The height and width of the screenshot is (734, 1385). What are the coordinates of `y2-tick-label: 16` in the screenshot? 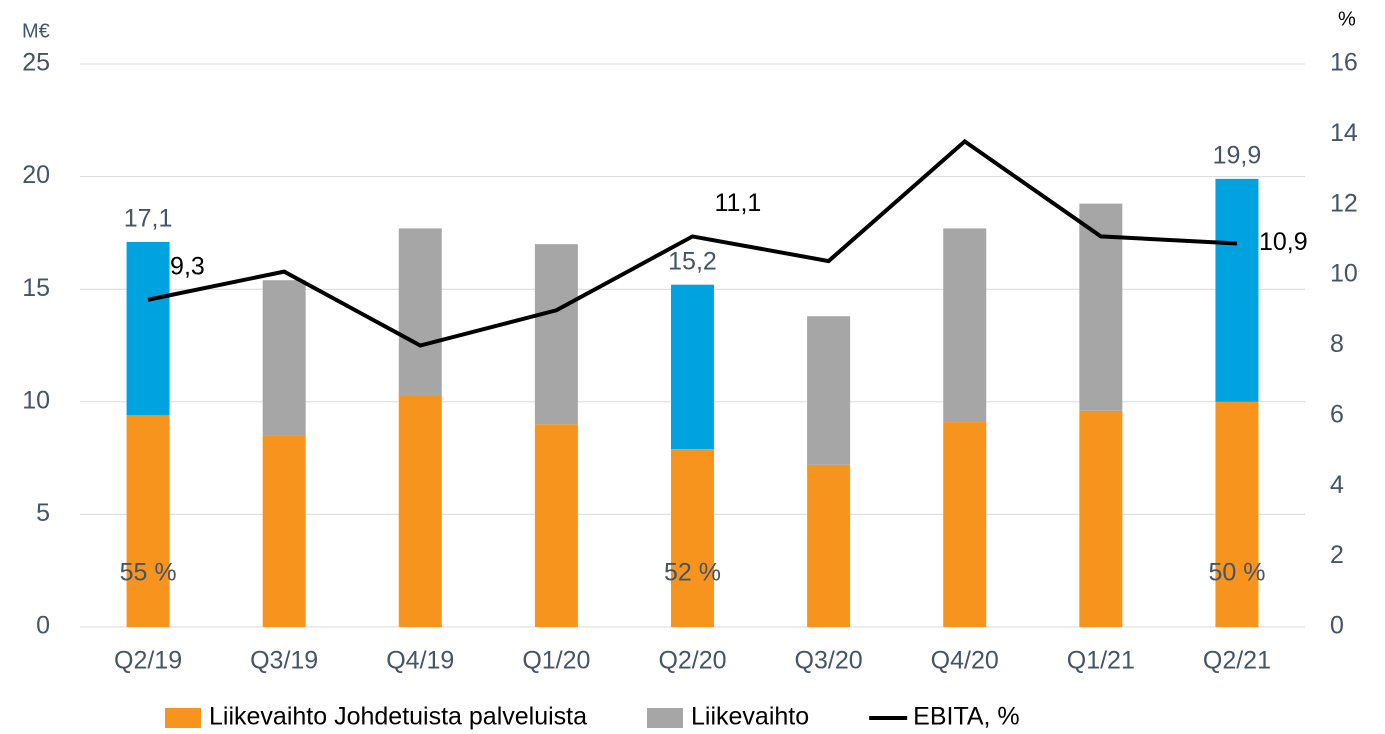 It's located at (1344, 63).